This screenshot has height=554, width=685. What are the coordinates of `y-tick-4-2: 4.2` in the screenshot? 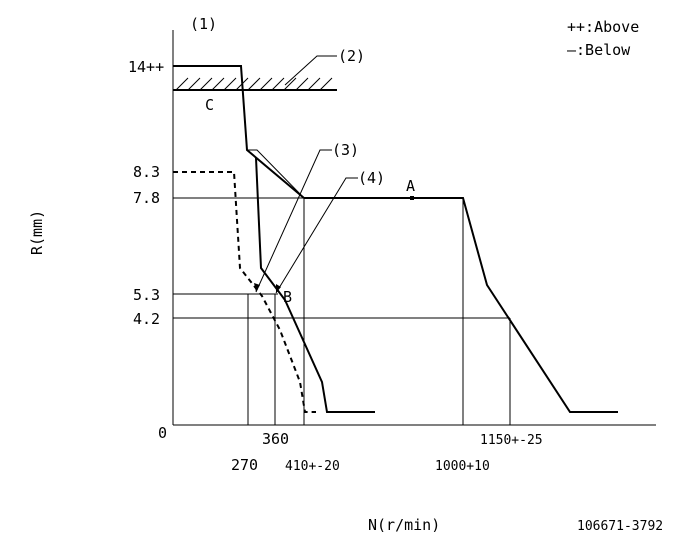 It's located at (146, 319).